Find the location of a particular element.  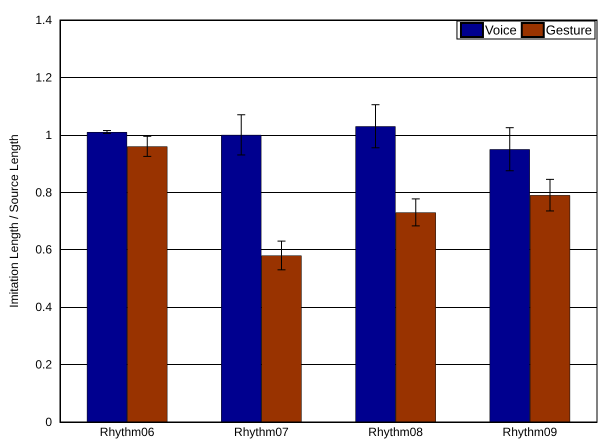

y-axis-title: Imitation Length / Source Length is located at coordinates (14, 221).